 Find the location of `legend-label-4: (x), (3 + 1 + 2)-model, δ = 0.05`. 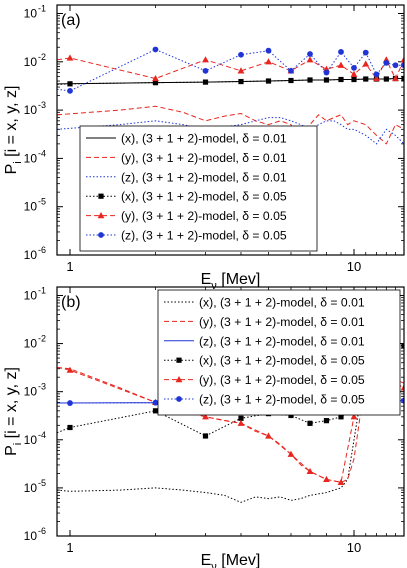

legend-label-4: (x), (3 + 1 + 2)-model, δ = 0.05 is located at coordinates (204, 197).